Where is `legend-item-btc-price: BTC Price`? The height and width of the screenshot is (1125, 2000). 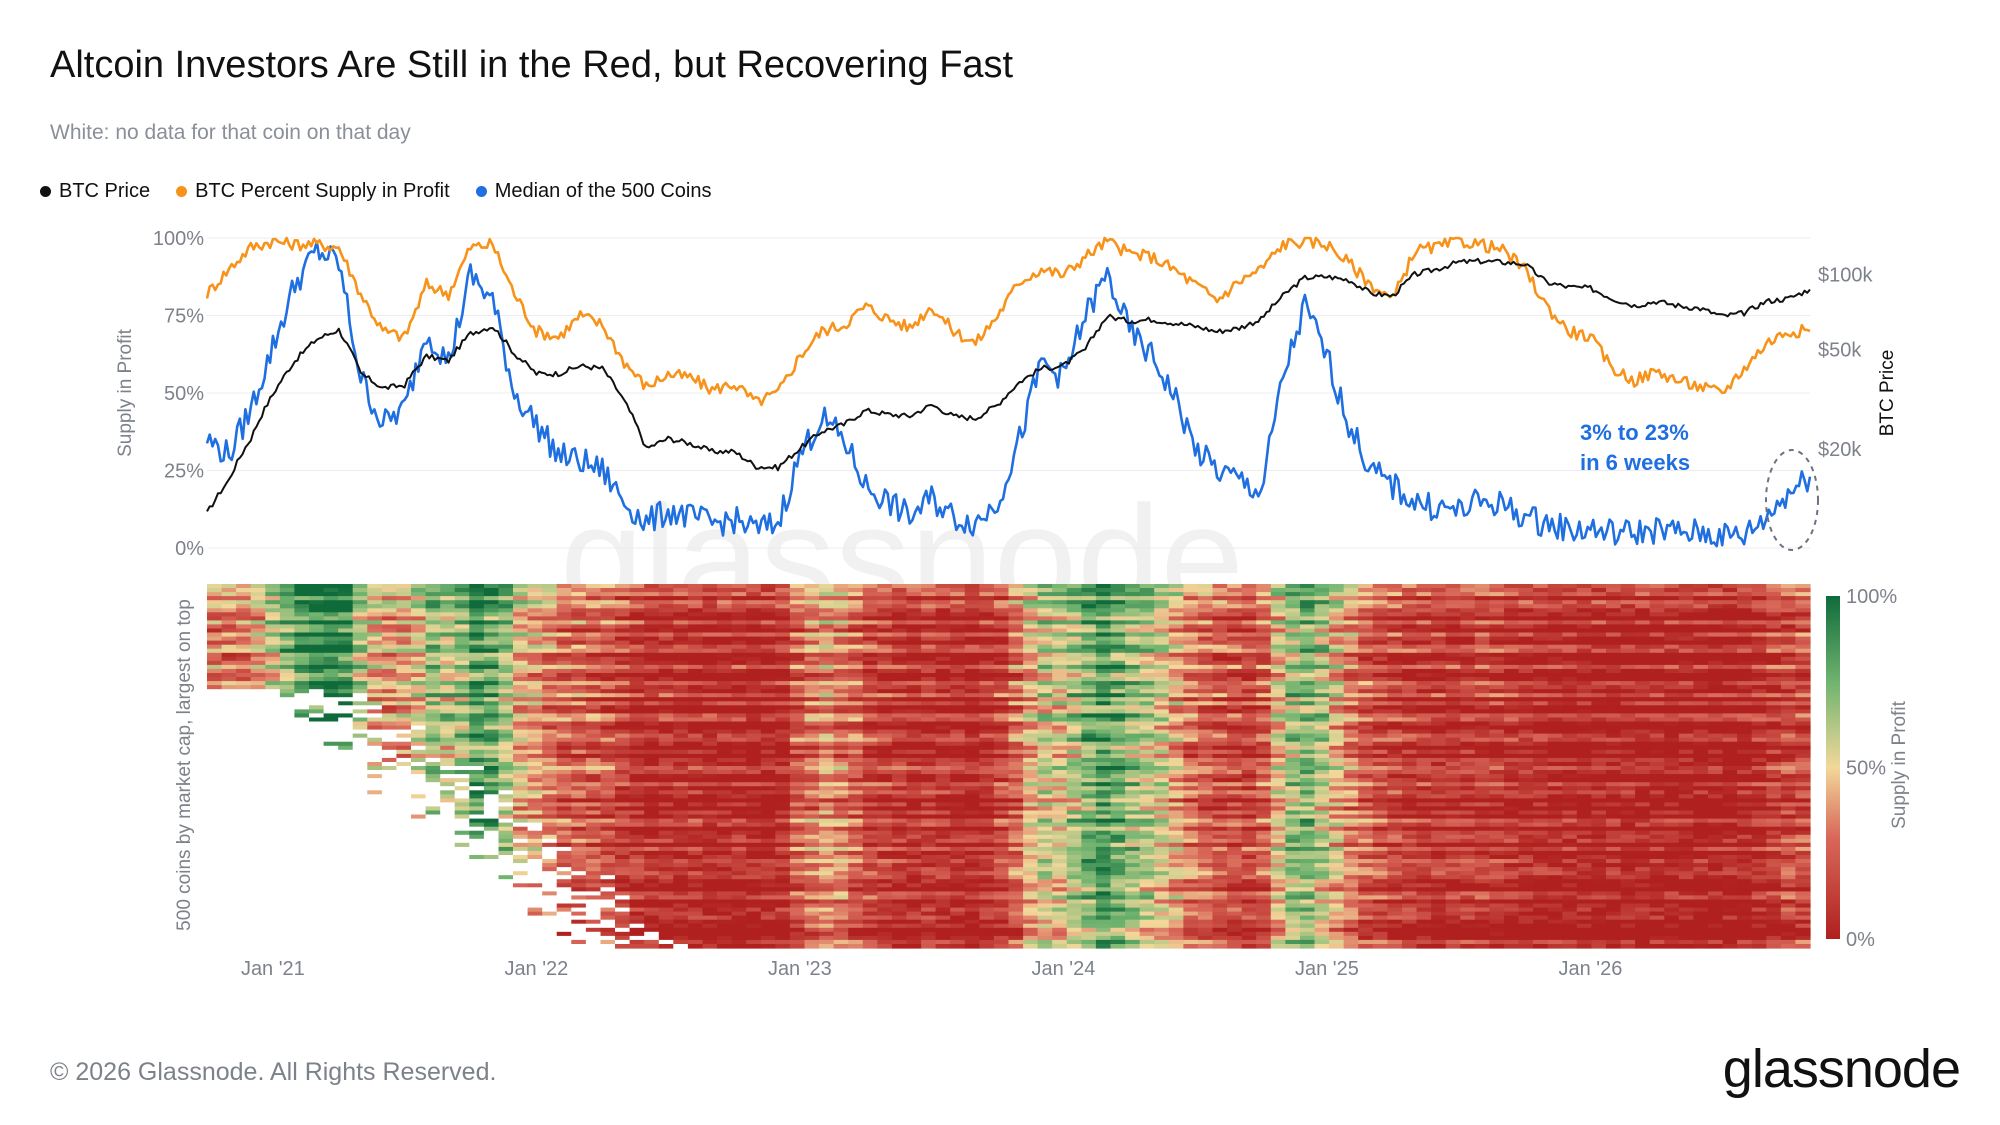
legend-item-btc-price: BTC Price is located at coordinates (95, 191).